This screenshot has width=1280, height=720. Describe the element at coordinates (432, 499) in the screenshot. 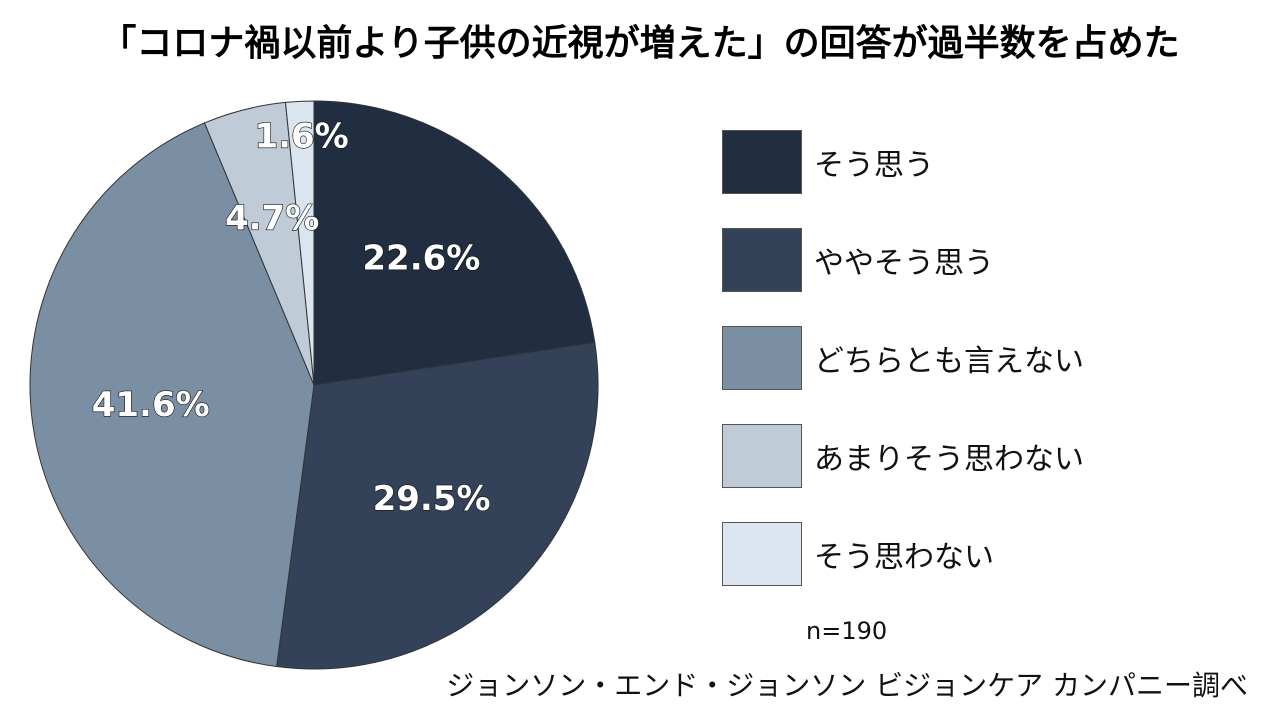

I see `slice-label-1: 29.5%` at that location.